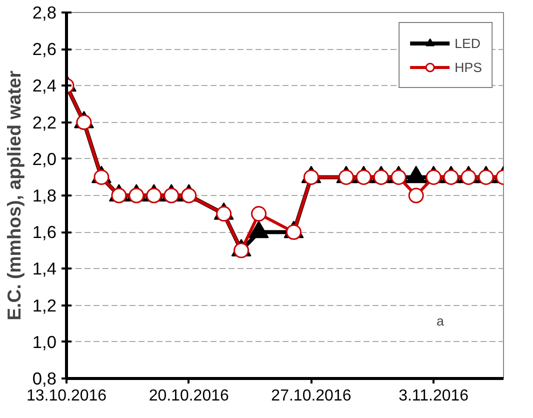  What do you see at coordinates (44, 232) in the screenshot?
I see `y-tick-label: 1,6` at bounding box center [44, 232].